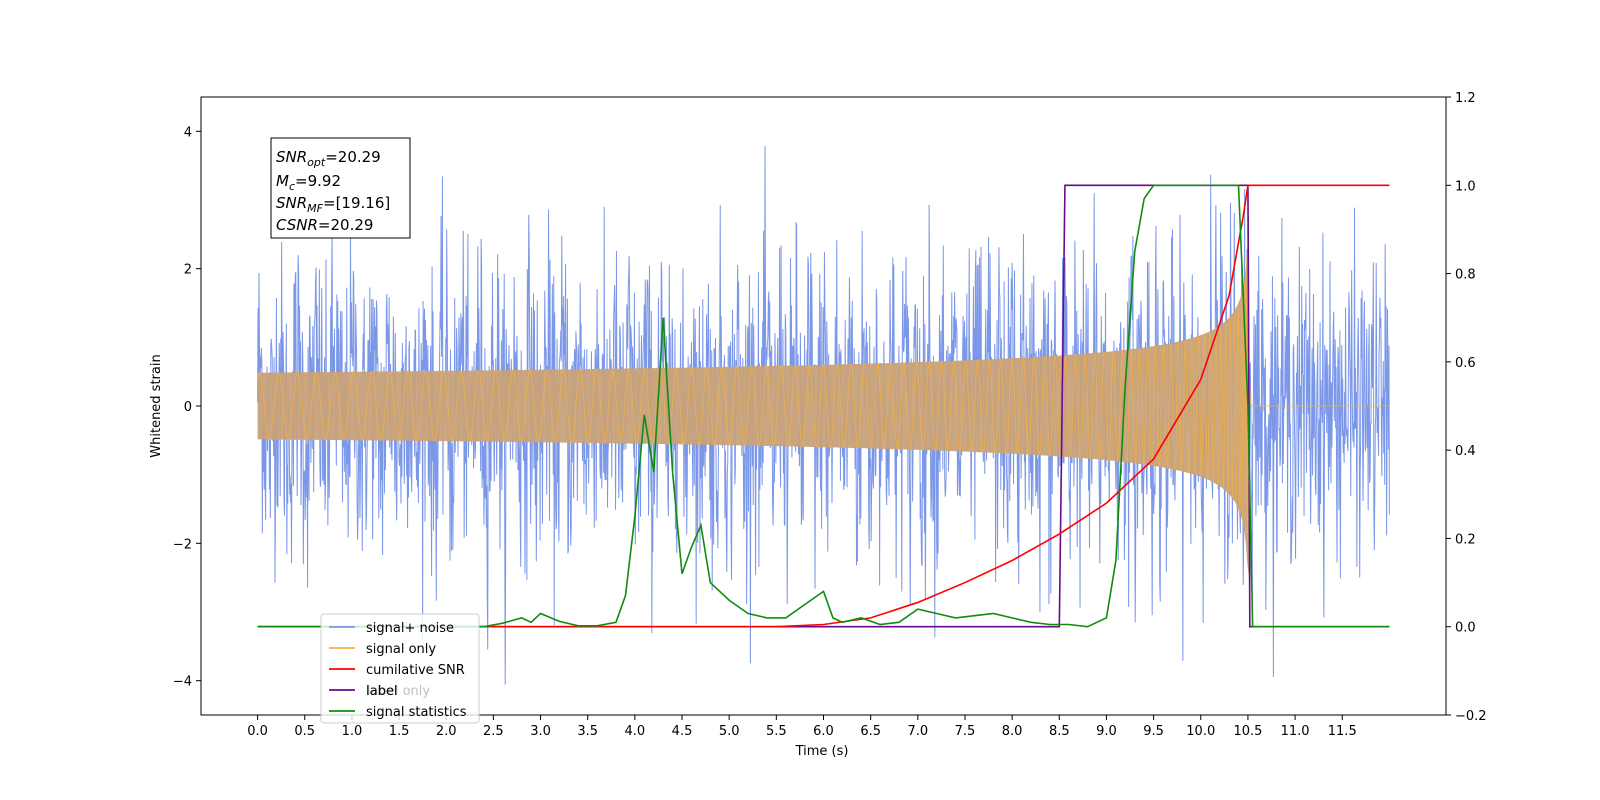  Describe the element at coordinates (416, 712) in the screenshot. I see `legend-label-signal-statistics: signal statistics` at that location.